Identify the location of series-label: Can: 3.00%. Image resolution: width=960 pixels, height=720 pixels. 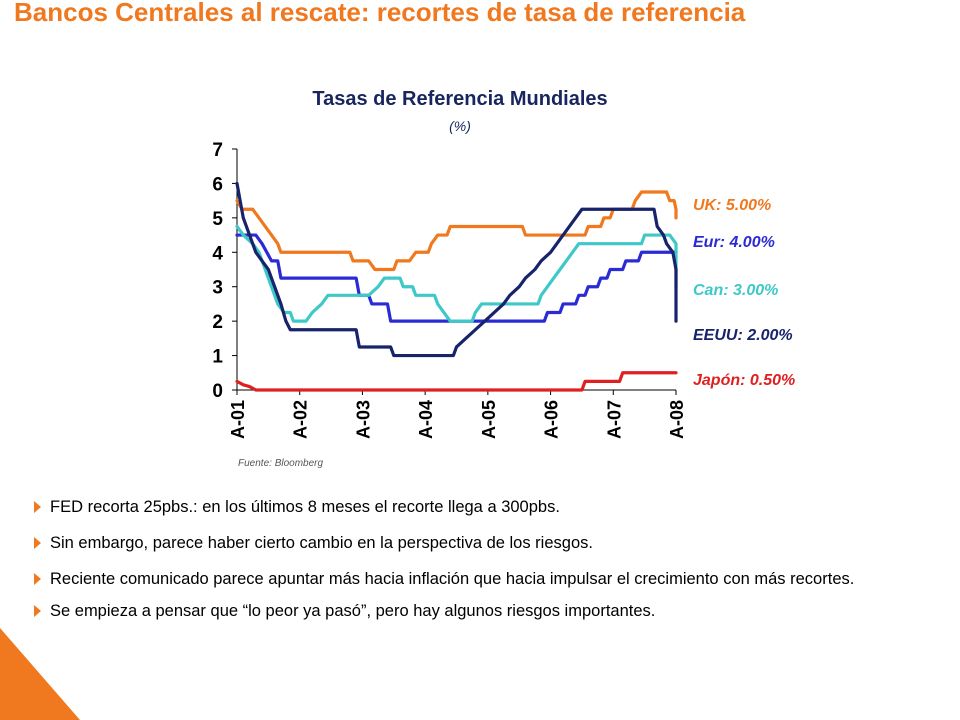
(735, 290).